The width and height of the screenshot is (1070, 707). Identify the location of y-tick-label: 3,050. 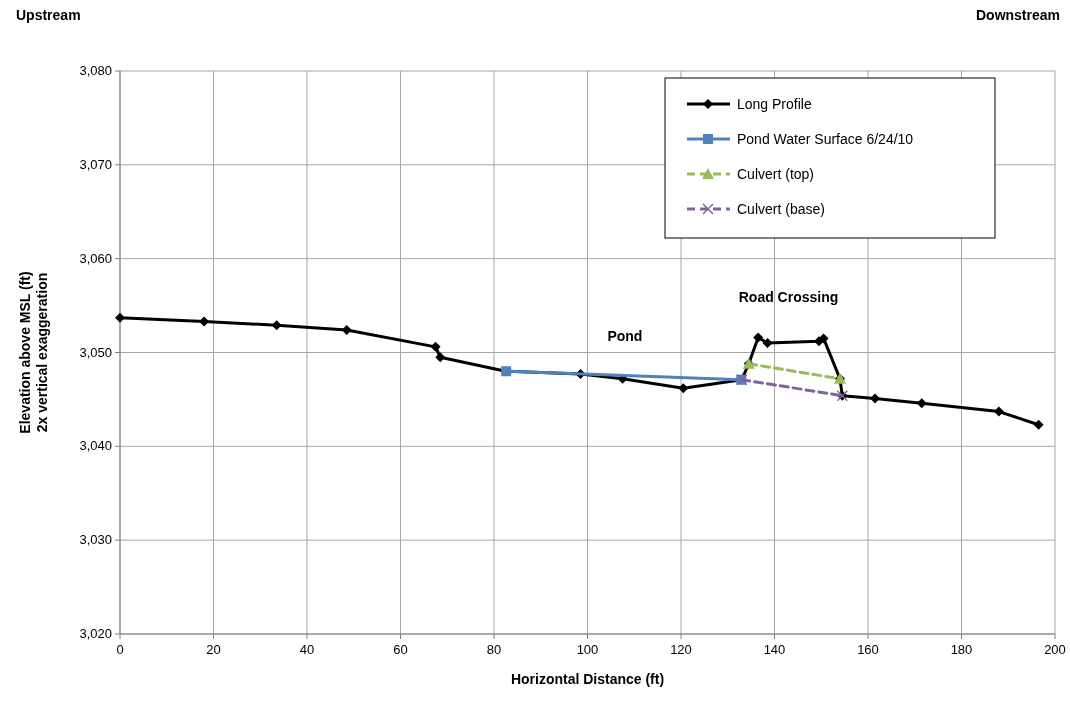
(95, 352).